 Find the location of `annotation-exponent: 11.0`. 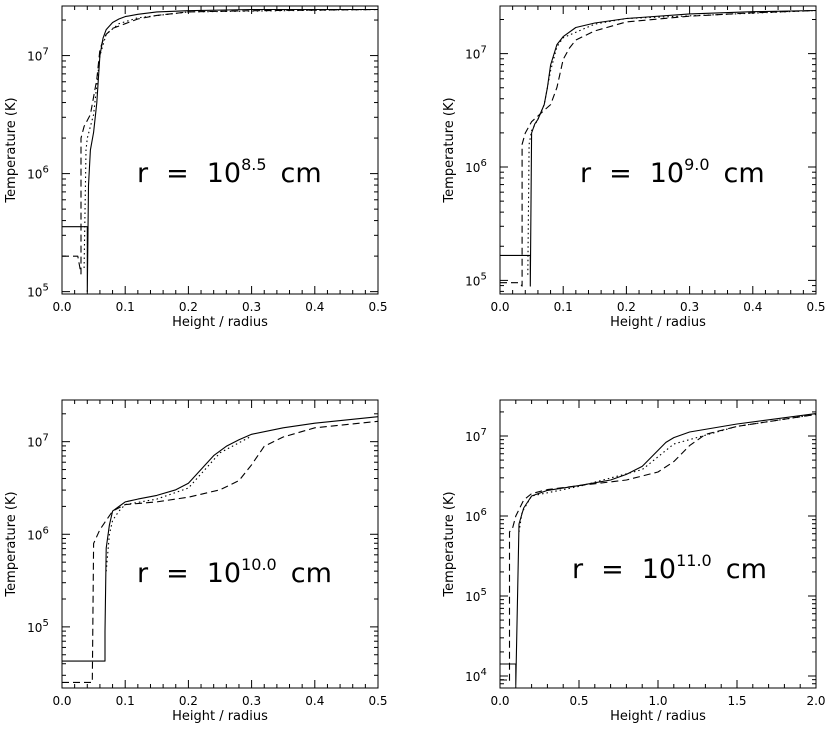

annotation-exponent: 11.0 is located at coordinates (694, 560).